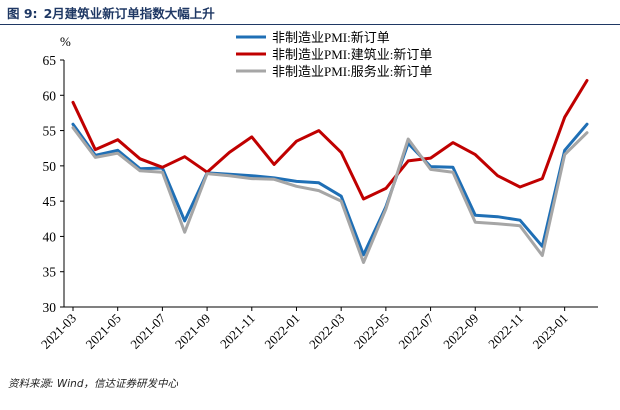 Image resolution: width=620 pixels, height=410 pixels. I want to click on x-tick-label: 2022-05, so click(371, 331).